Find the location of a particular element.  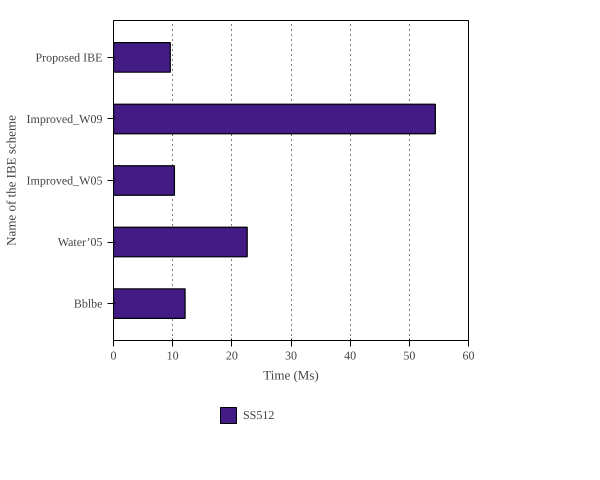

x-tick-label: 40 is located at coordinates (350, 355).